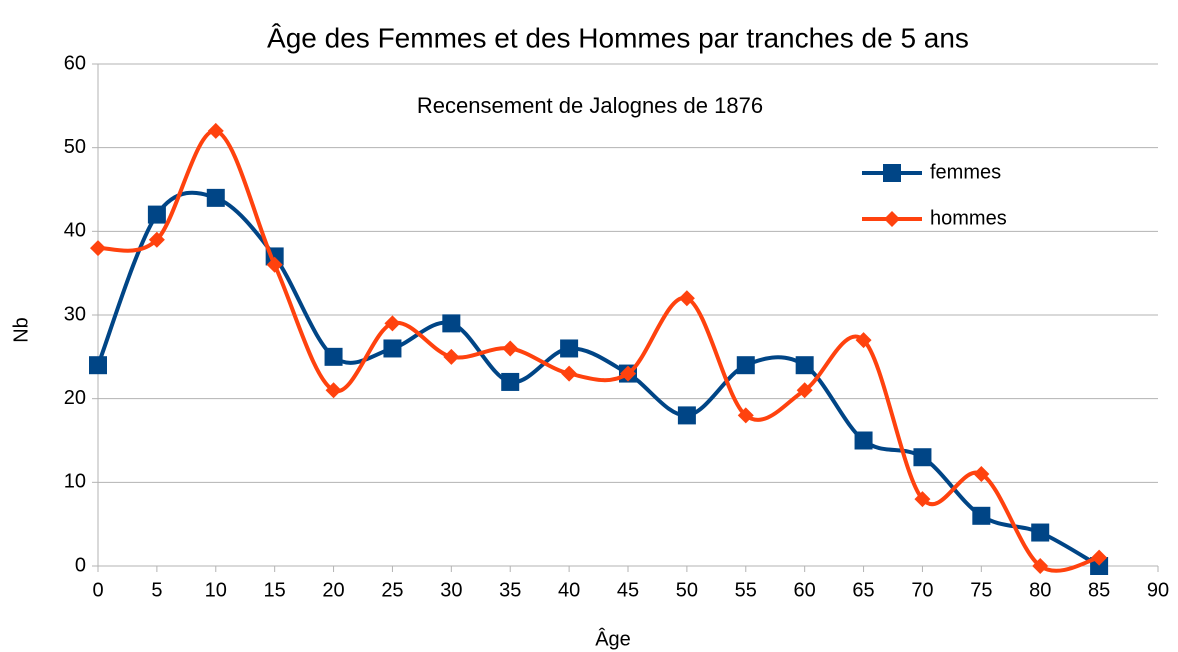  What do you see at coordinates (1158, 590) in the screenshot?
I see `x-tick-label: 90` at bounding box center [1158, 590].